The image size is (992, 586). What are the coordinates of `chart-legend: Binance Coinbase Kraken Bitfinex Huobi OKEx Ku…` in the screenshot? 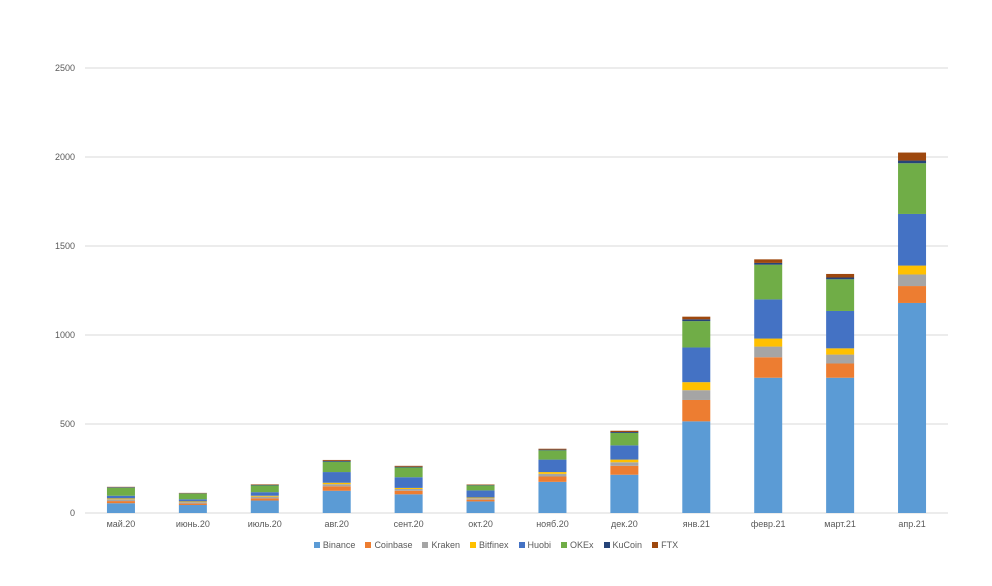 It's located at (496, 545).